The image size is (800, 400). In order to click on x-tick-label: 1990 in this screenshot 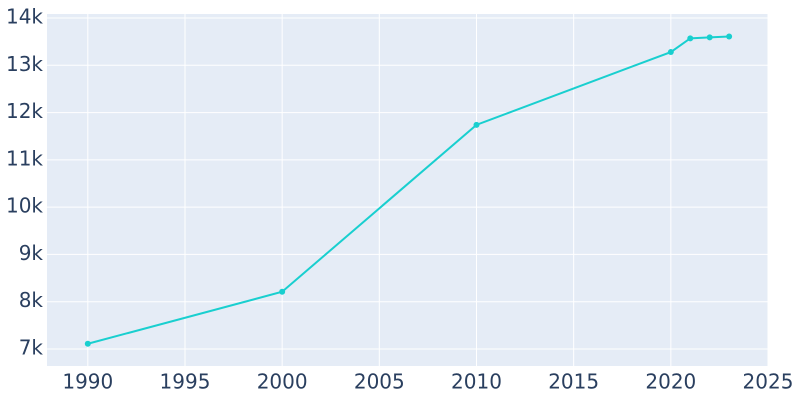, I will do `click(87, 382)`.